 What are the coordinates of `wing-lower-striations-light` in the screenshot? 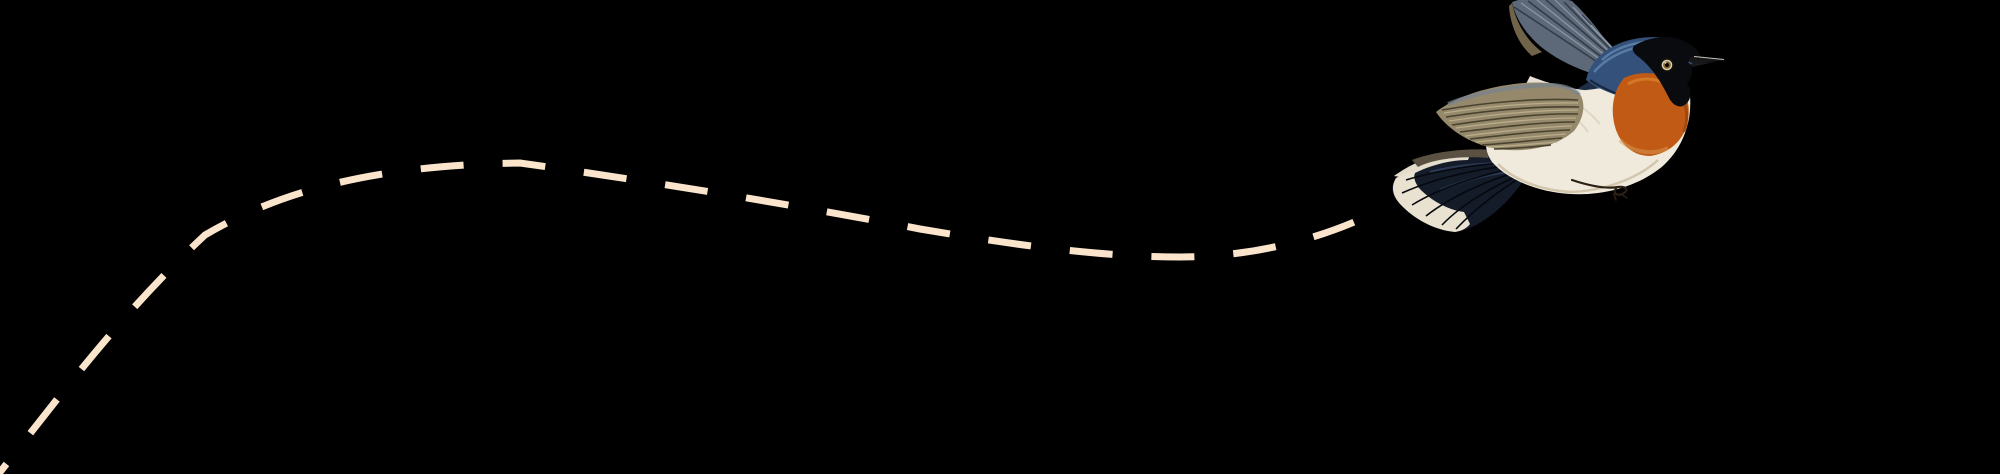 It's located at (1511, 125).